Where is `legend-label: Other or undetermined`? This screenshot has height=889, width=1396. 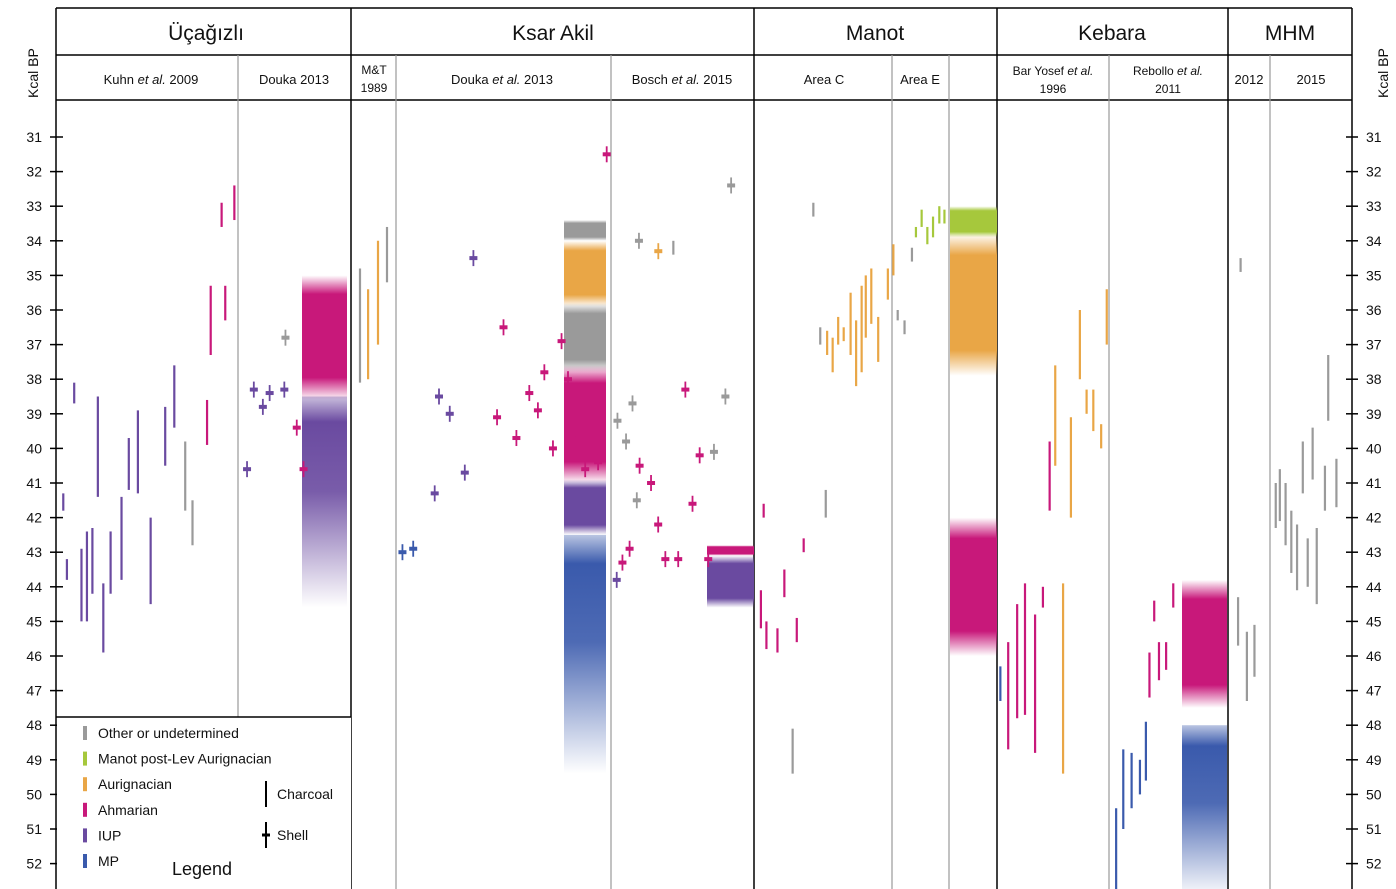
legend-label: Other or undetermined is located at coordinates (168, 733).